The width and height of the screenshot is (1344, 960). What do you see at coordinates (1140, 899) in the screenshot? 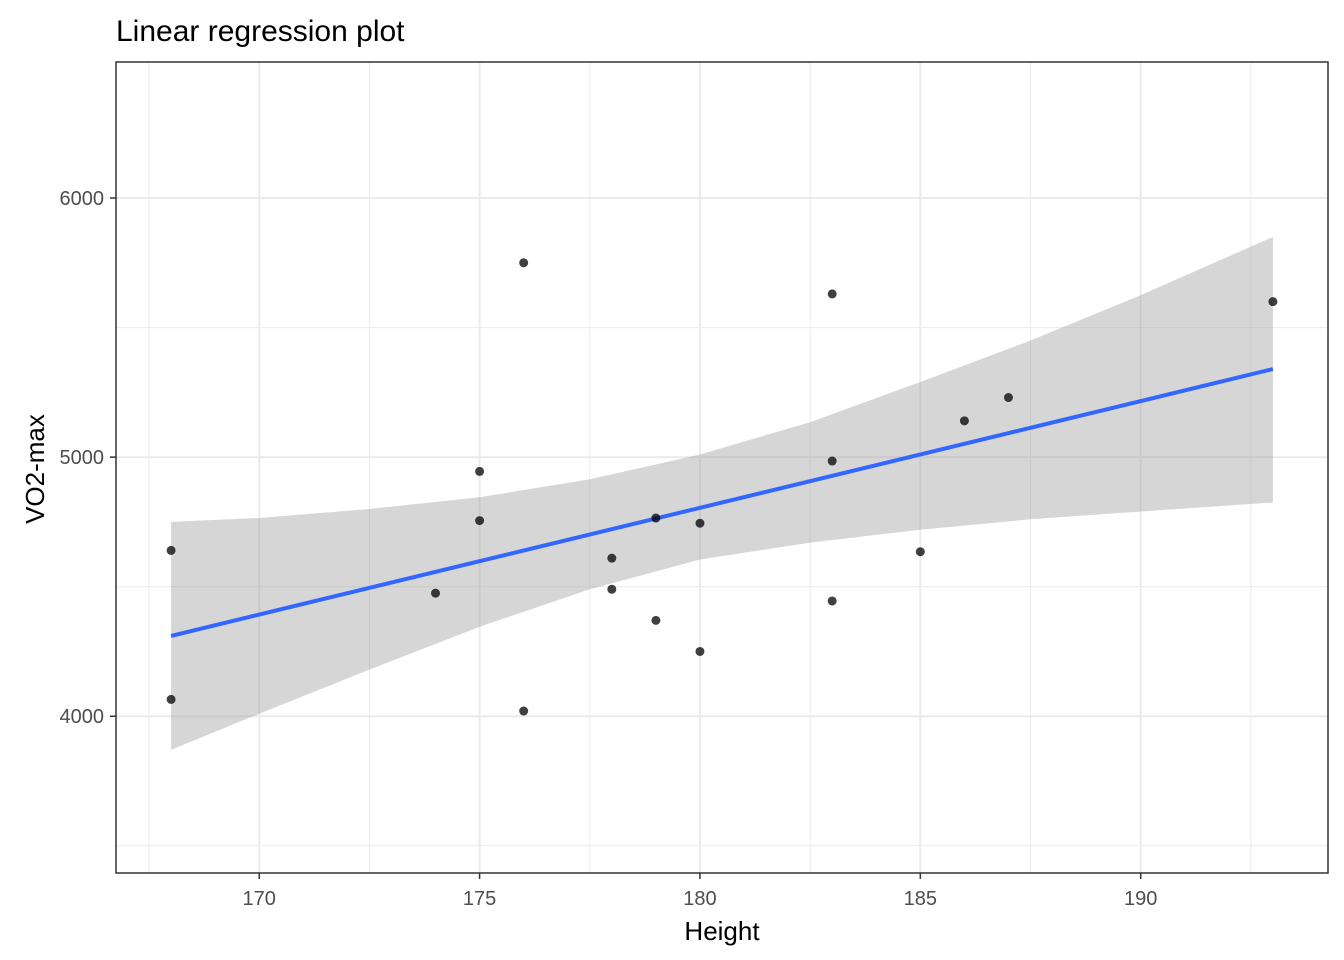
I see `x-tick-label: 190` at bounding box center [1140, 899].